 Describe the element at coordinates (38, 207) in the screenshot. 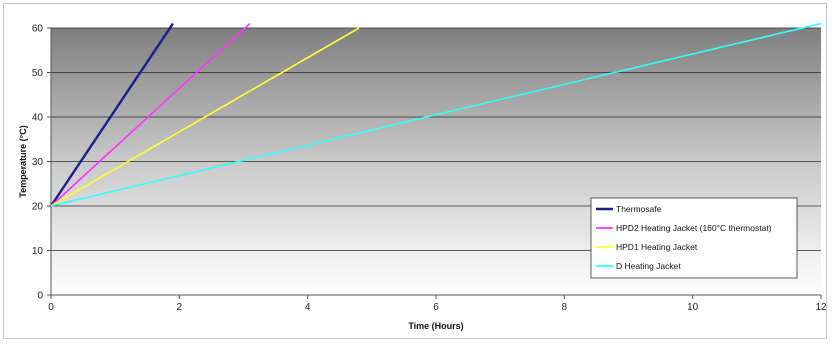

I see `y-tick-label-2: 20` at that location.